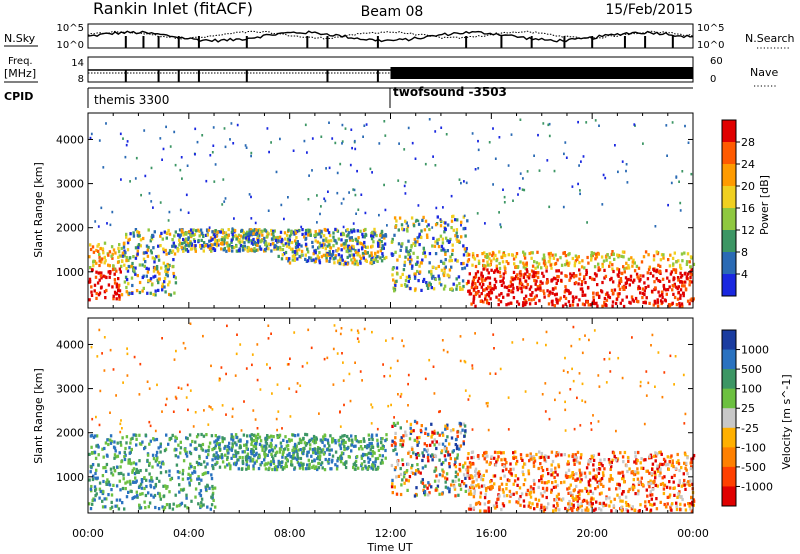  What do you see at coordinates (70, 184) in the screenshot?
I see `y-tick-label: 3000` at bounding box center [70, 184].